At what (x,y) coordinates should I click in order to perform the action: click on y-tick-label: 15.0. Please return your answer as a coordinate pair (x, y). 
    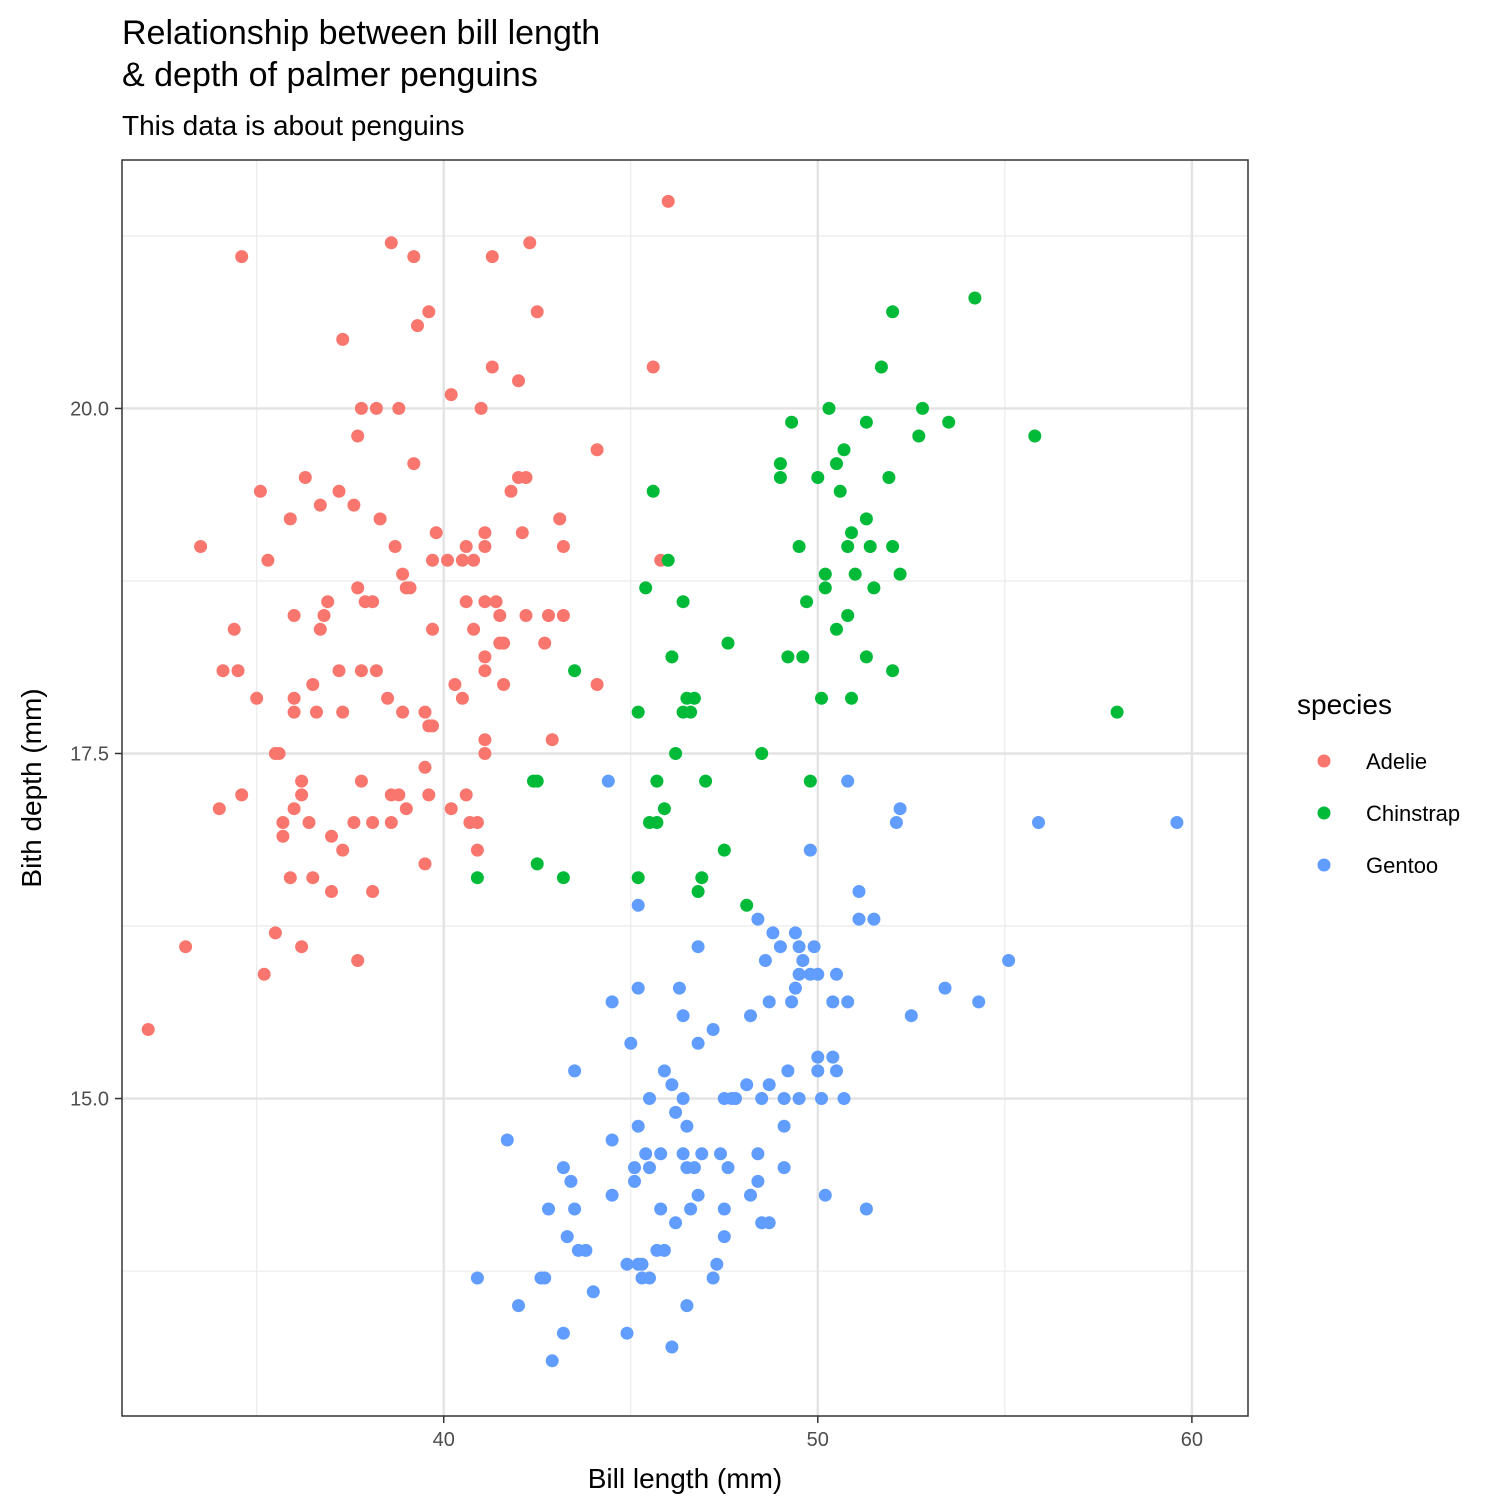
    Looking at the image, I should click on (89, 1100).